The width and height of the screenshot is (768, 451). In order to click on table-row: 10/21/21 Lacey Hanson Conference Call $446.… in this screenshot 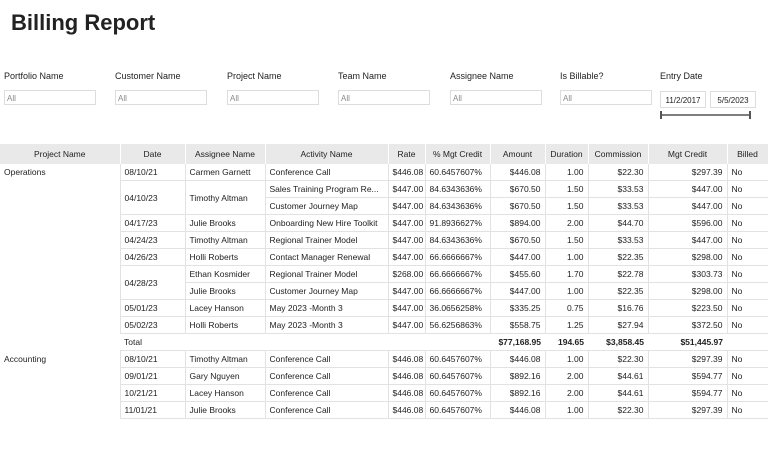, I will do `click(384, 393)`.